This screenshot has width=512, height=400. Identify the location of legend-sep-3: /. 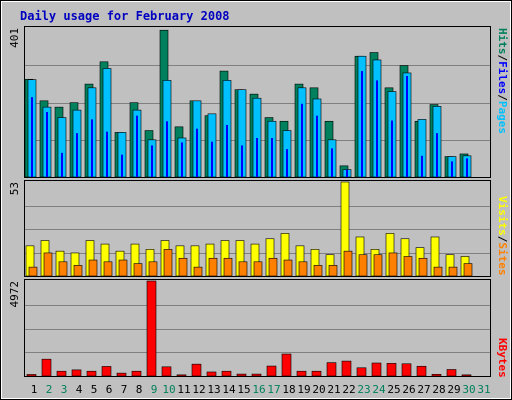
(502, 239).